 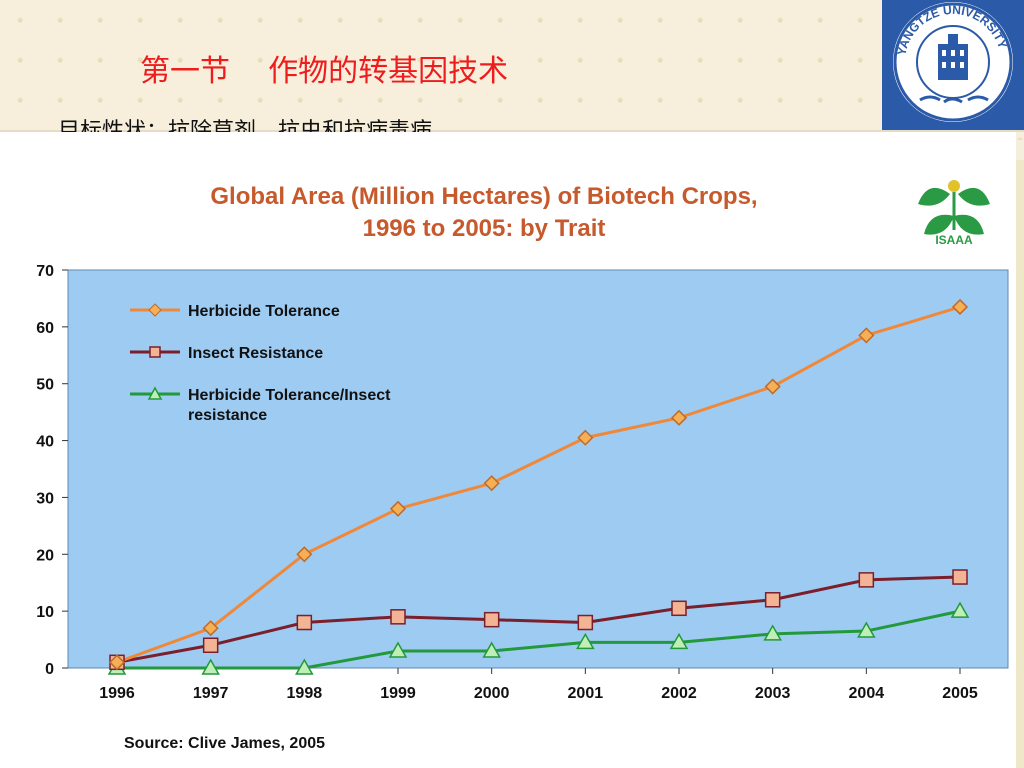 I want to click on x-tick-label: 2005, so click(x=960, y=693).